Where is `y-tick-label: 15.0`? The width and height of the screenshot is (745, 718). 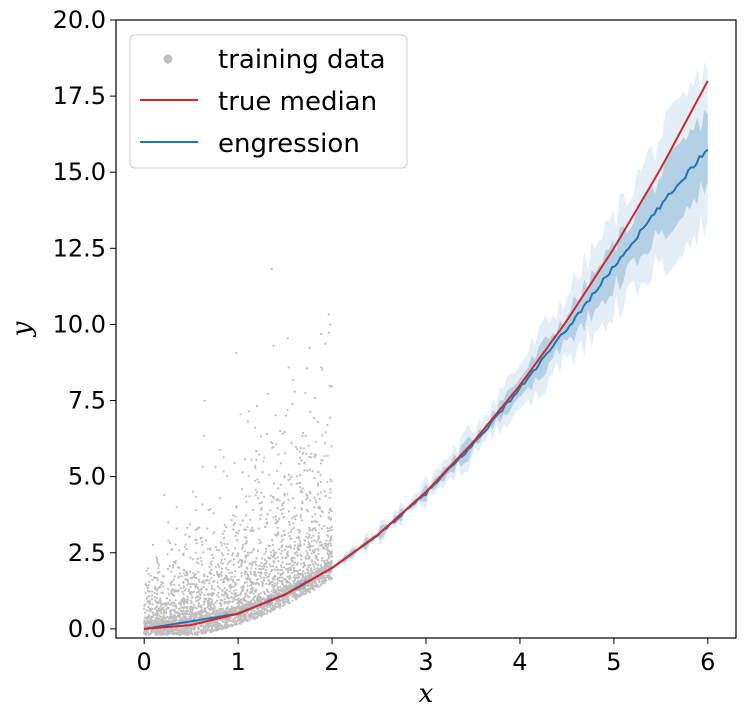
y-tick-label: 15.0 is located at coordinates (79, 172).